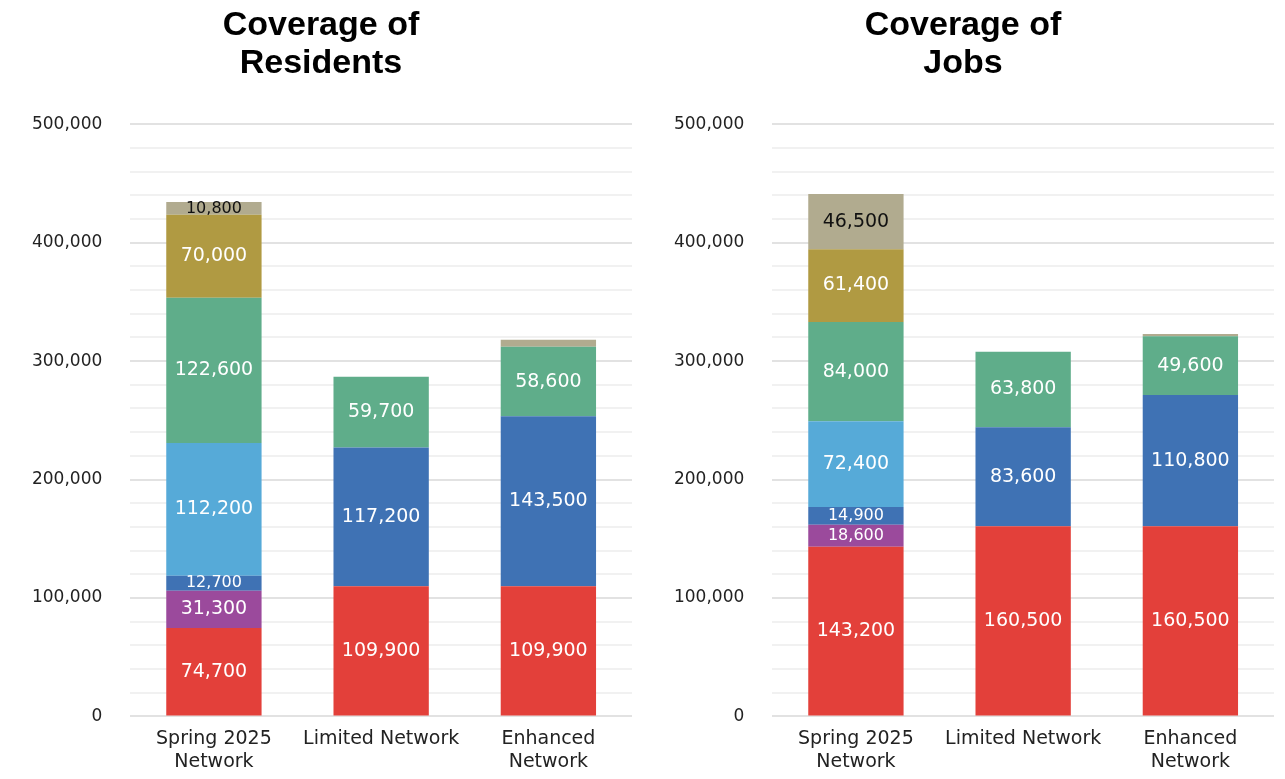 The width and height of the screenshot is (1285, 779). What do you see at coordinates (963, 43) in the screenshot?
I see `chart-title: Coverage of Jobs` at bounding box center [963, 43].